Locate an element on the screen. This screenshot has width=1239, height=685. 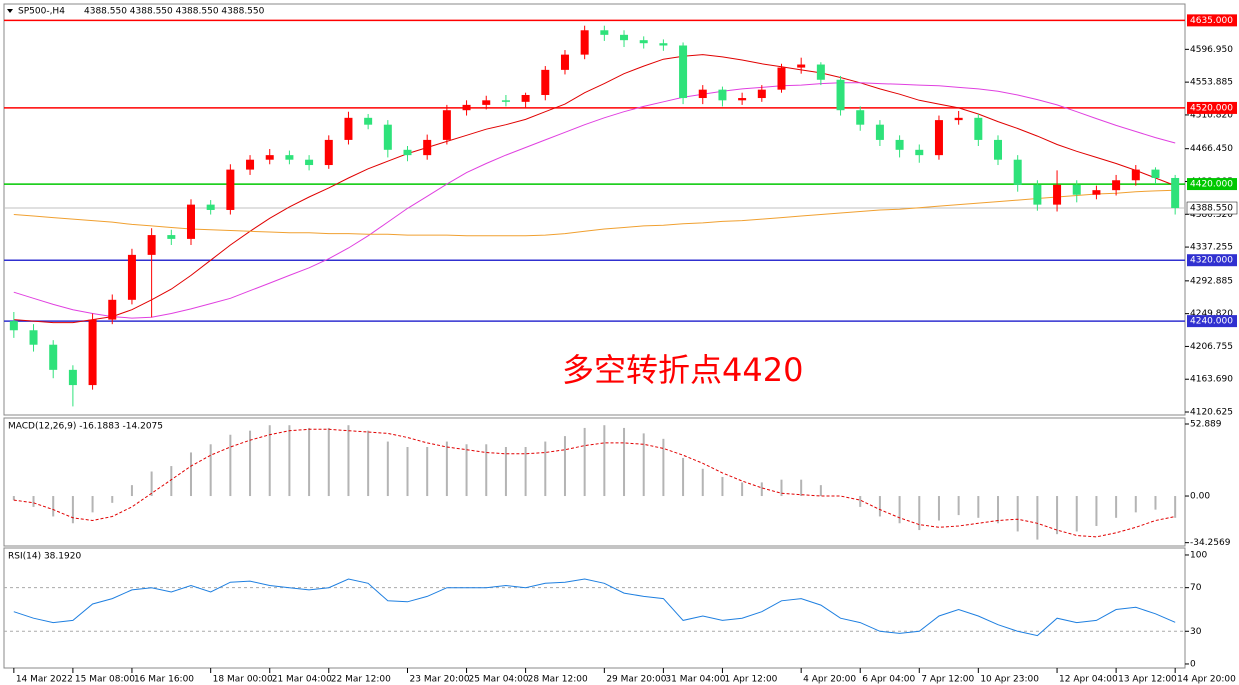
x-tick-label: 29 Mar 20:00 is located at coordinates (636, 680).